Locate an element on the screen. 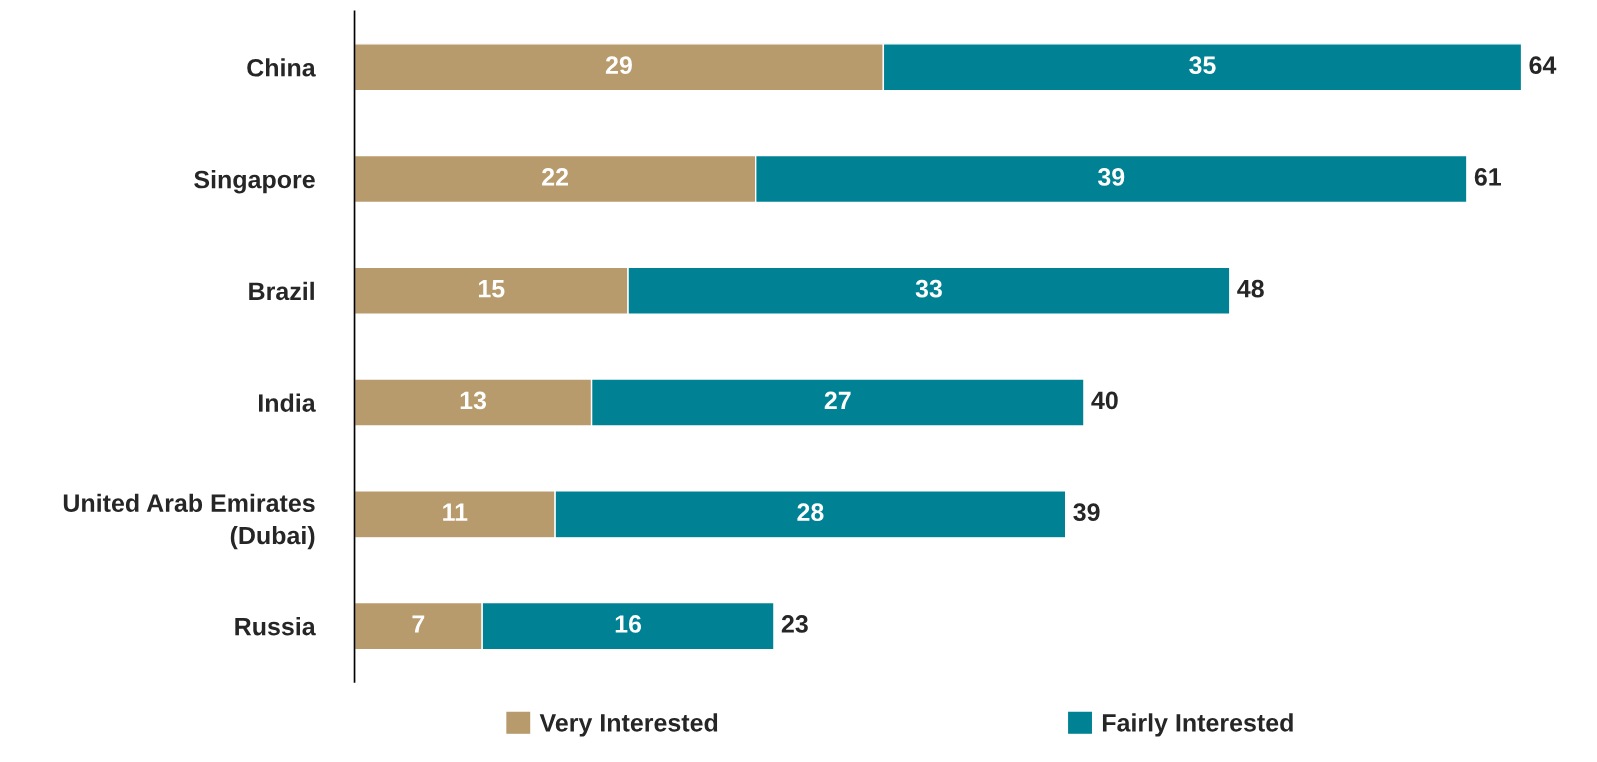 The width and height of the screenshot is (1597, 762). total-label: 64 is located at coordinates (1543, 65).